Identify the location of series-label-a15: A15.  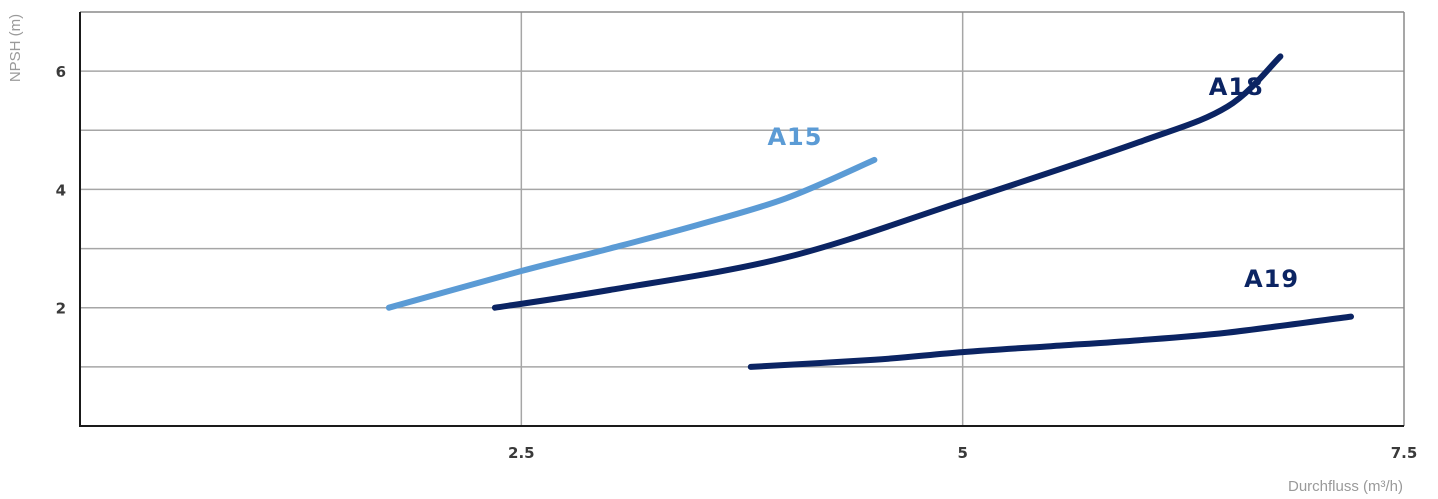
(794, 137).